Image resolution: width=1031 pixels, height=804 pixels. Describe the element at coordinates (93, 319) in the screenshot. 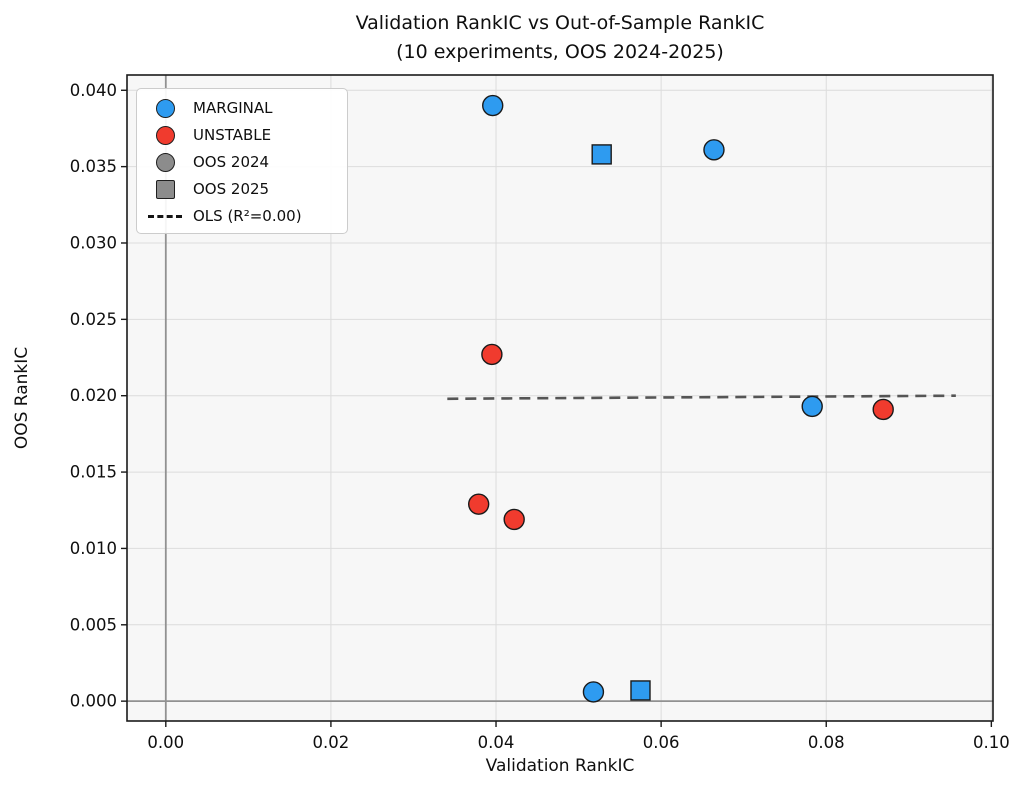

I see `y-tick-label: 0.025` at that location.